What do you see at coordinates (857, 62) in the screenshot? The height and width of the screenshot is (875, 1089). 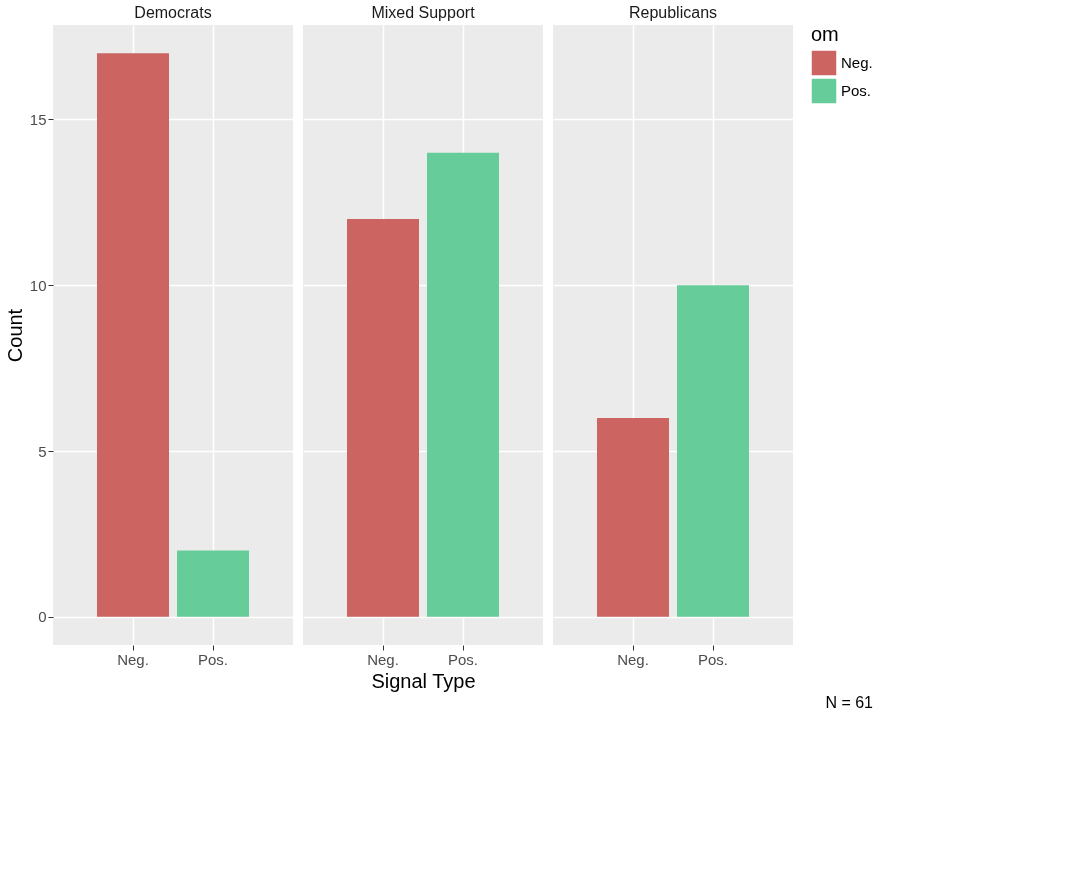 I see `legend-label: Neg.` at bounding box center [857, 62].